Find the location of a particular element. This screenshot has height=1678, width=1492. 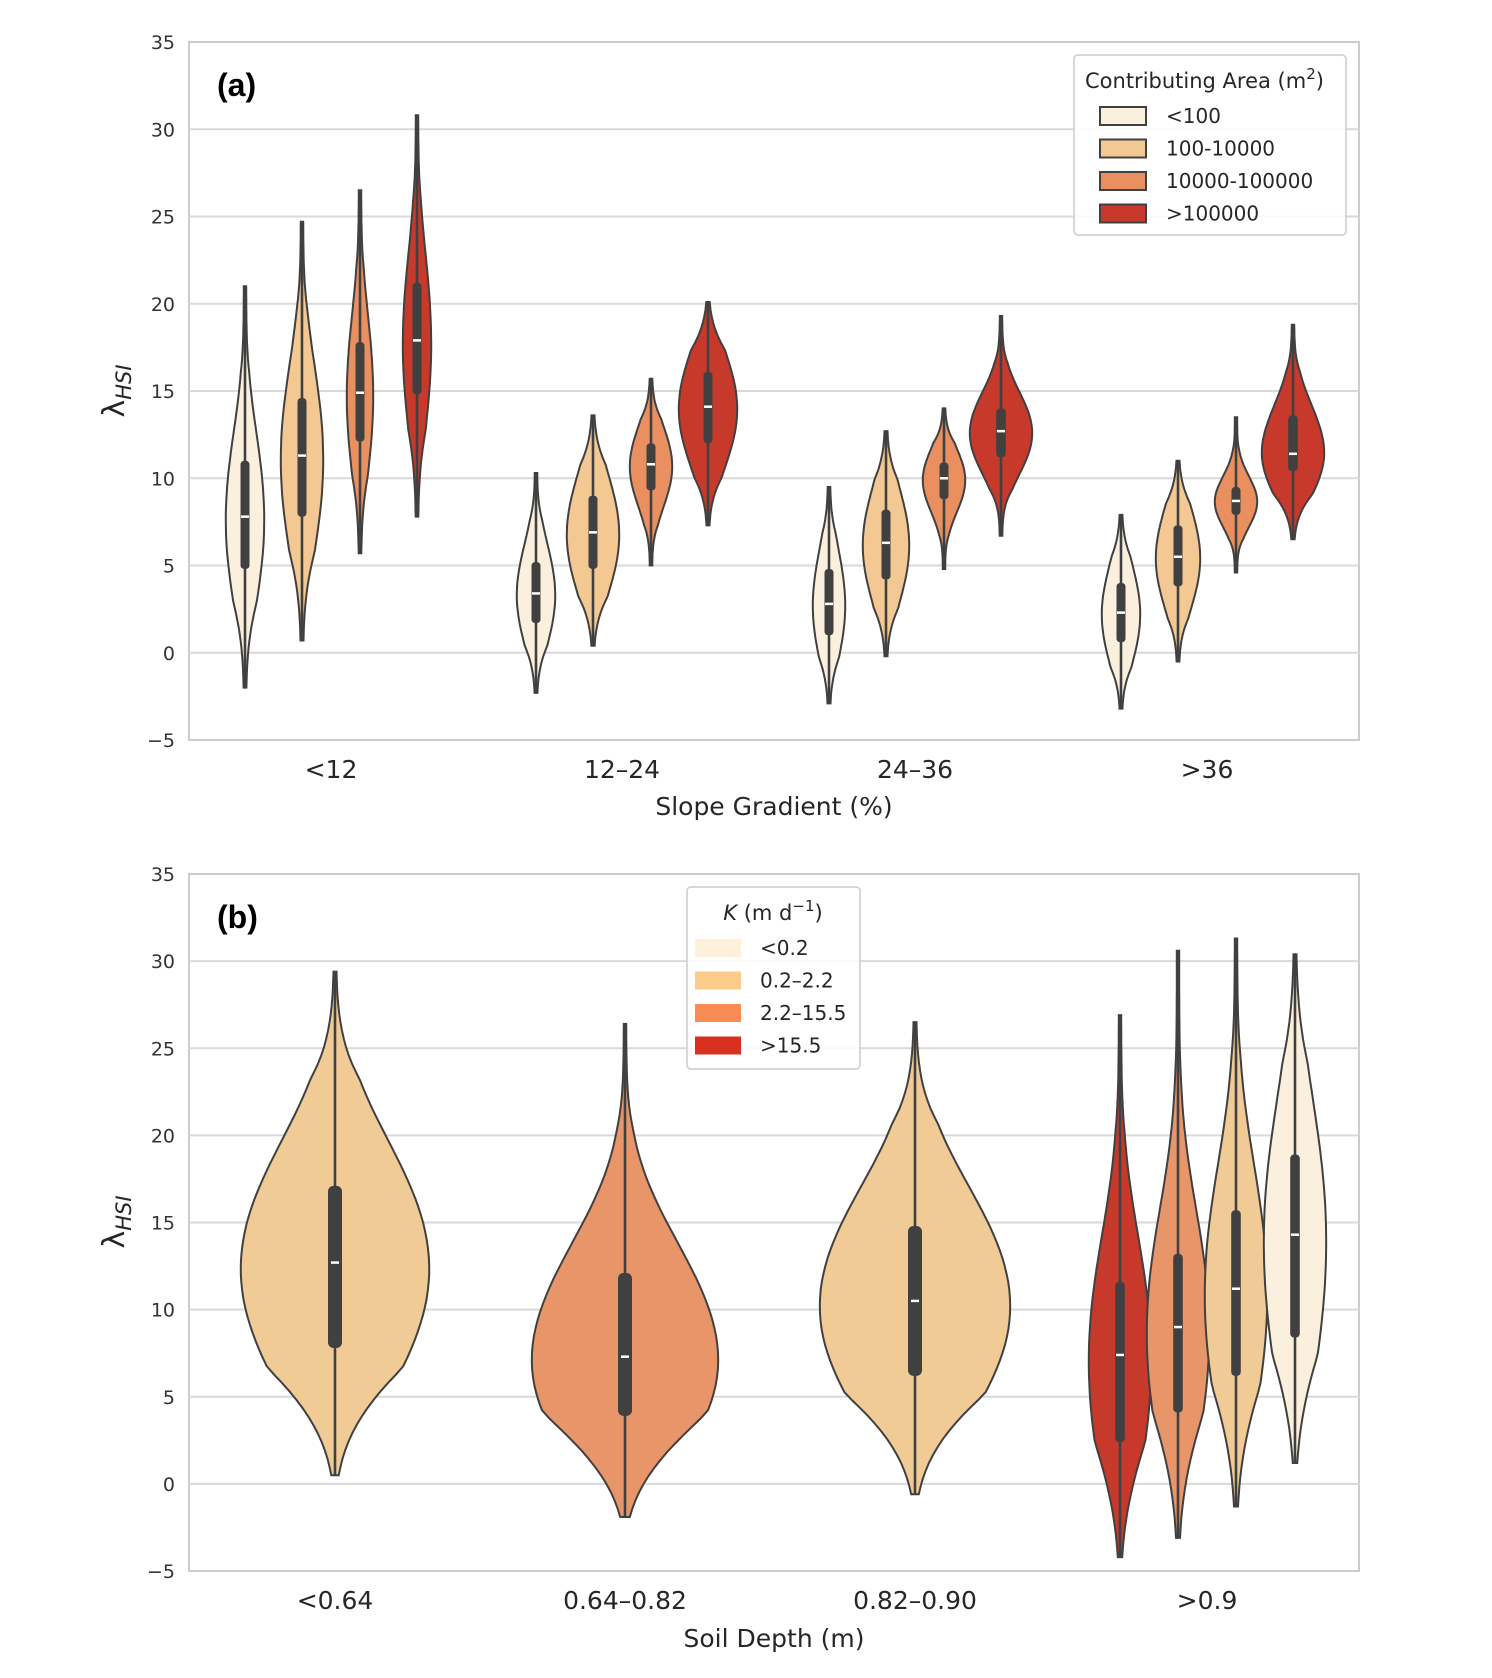

panel-a-y-ticks: −5 0 5 10 15 20 25 30 35 is located at coordinates (161, 392).